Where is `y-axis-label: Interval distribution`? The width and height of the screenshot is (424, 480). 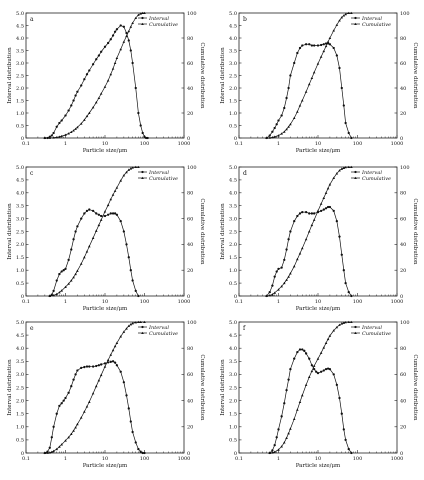
y-axis-label: Interval distribution is located at coordinates (223, 231).